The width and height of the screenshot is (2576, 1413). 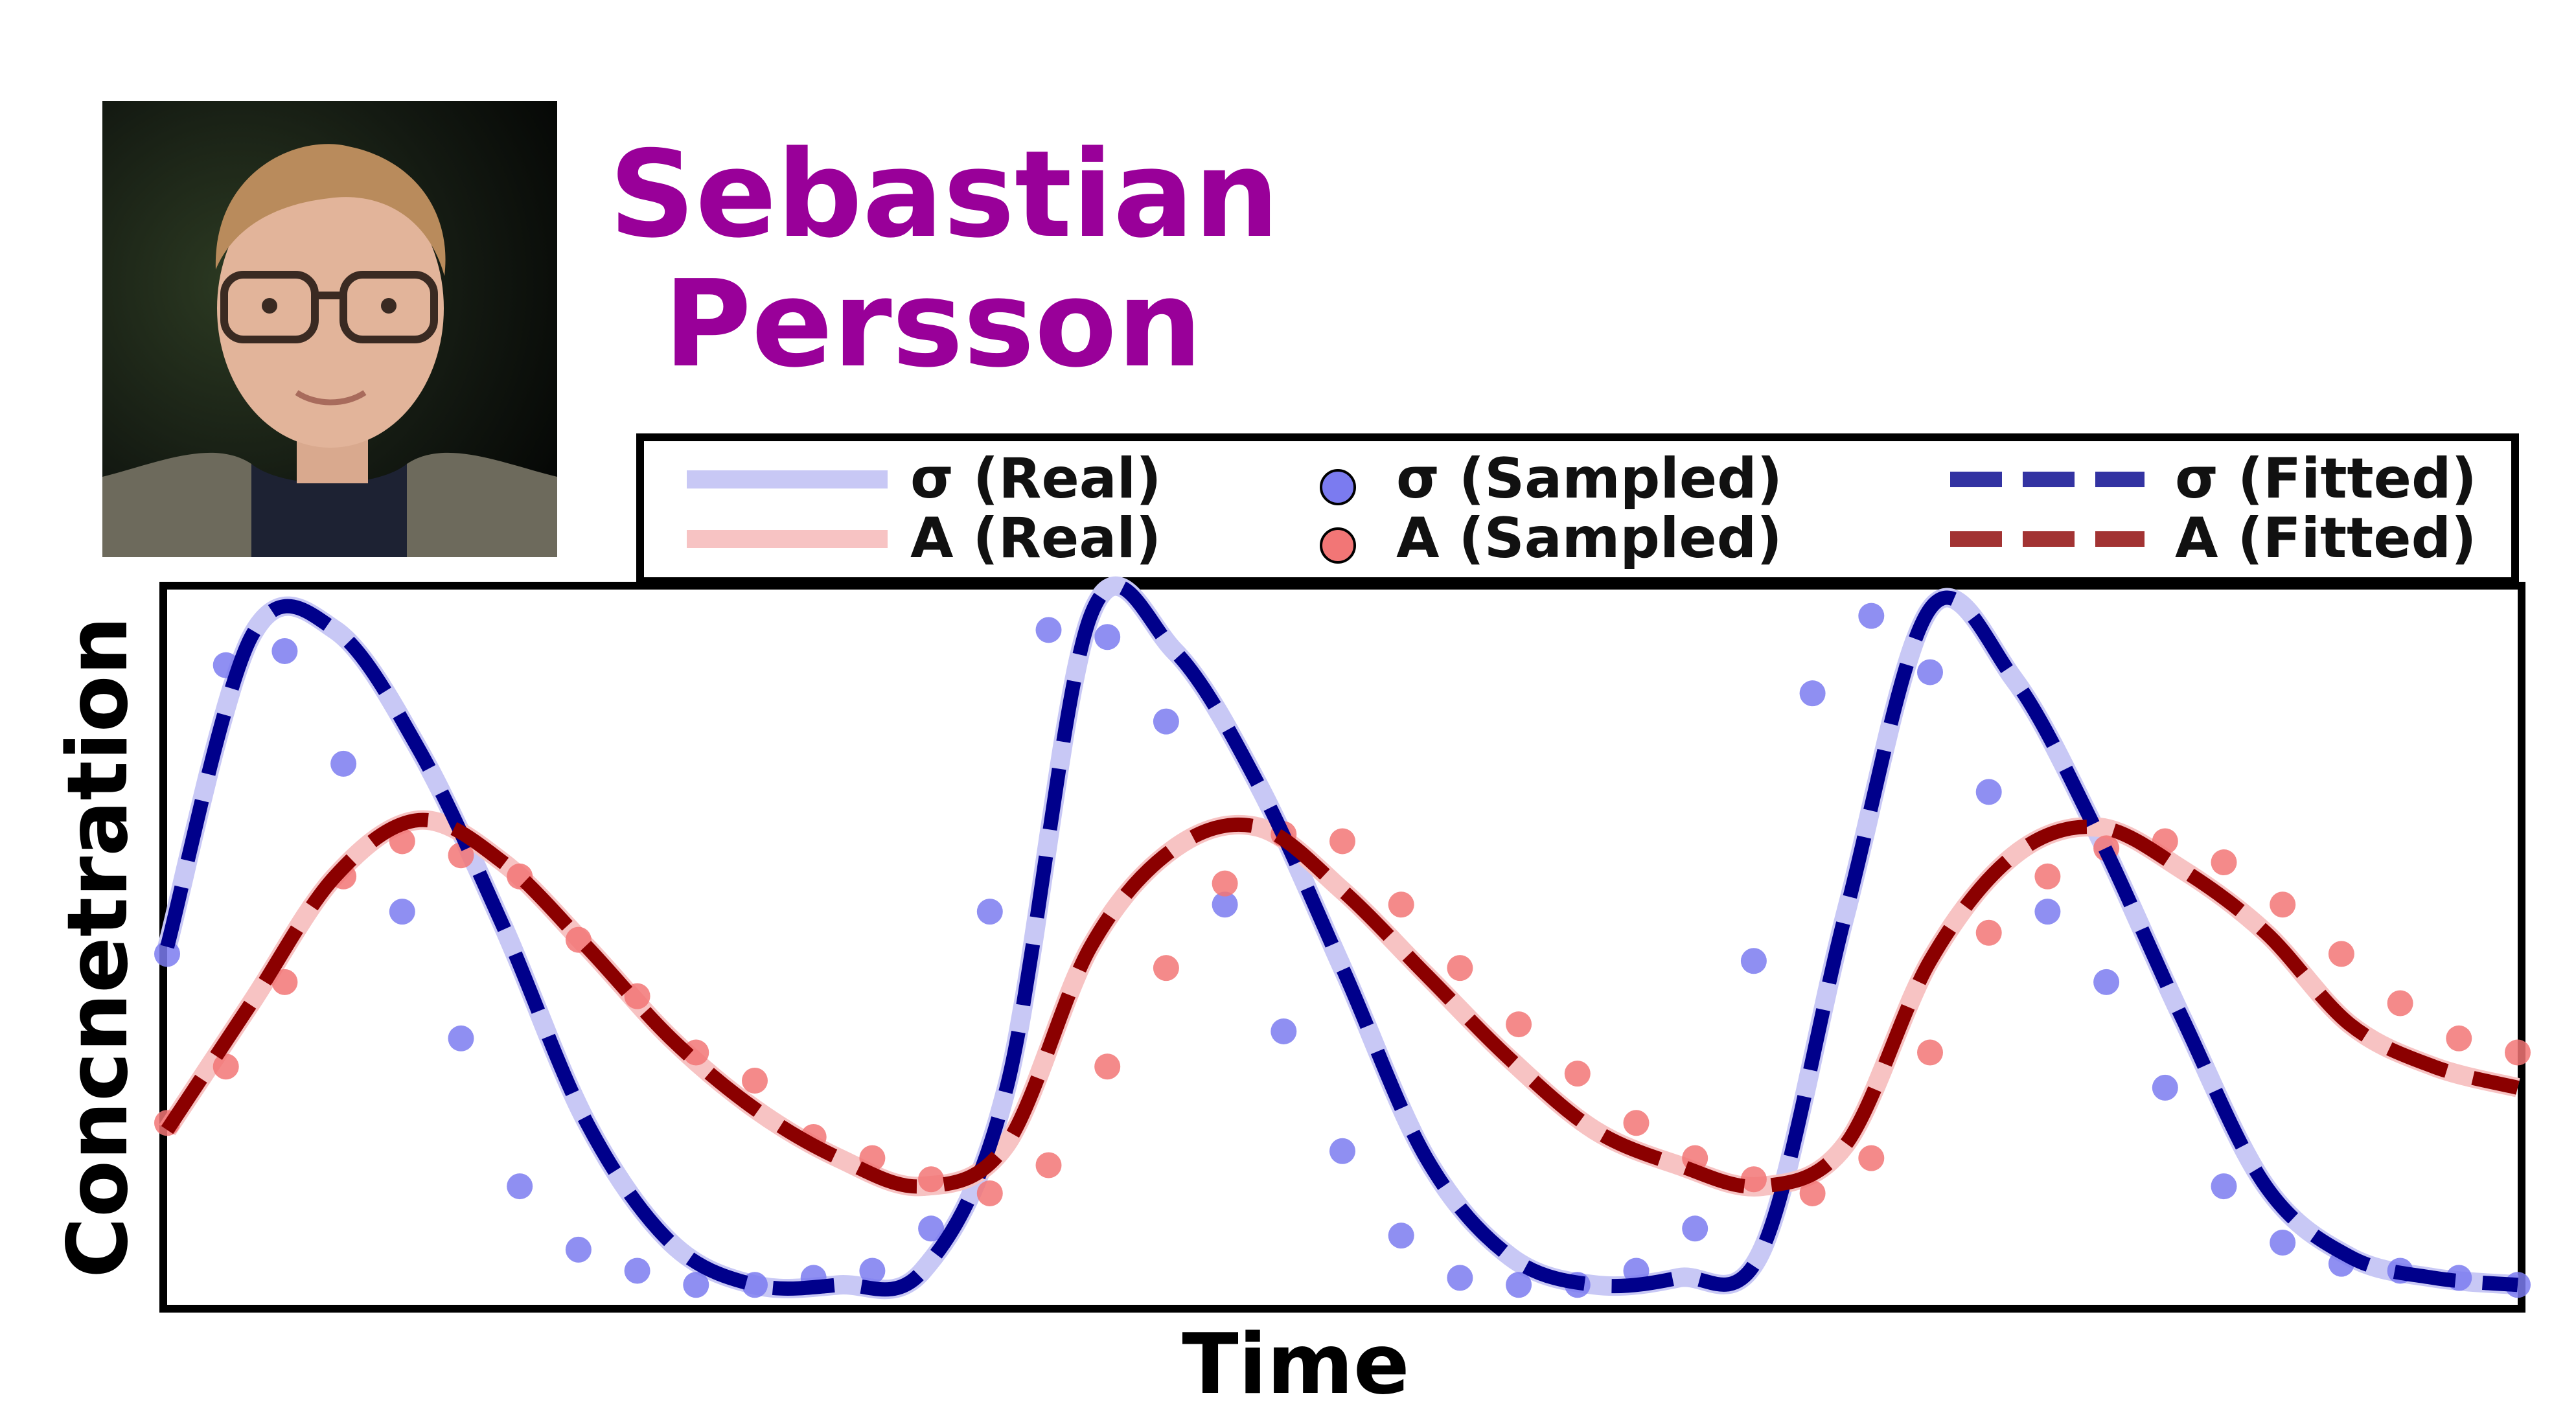 I want to click on legend-label-a-real: A (Real), so click(x=1035, y=538).